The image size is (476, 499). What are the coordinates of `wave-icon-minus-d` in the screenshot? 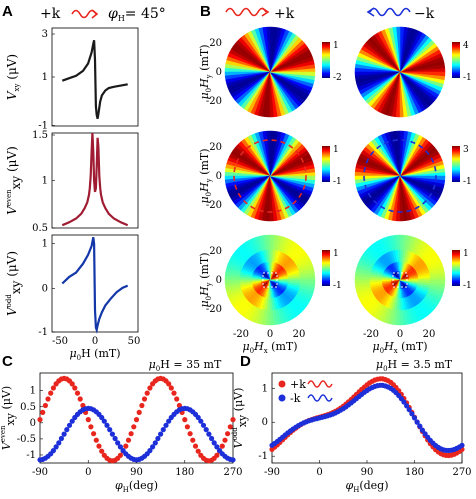 It's located at (320, 398).